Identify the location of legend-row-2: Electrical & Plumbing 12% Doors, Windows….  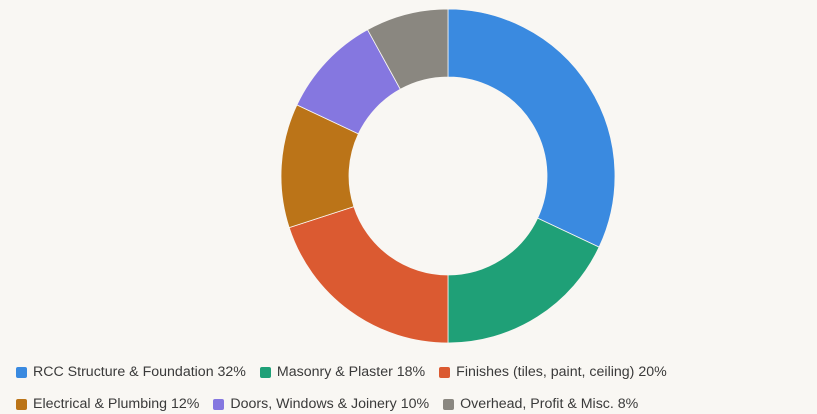
(334, 404).